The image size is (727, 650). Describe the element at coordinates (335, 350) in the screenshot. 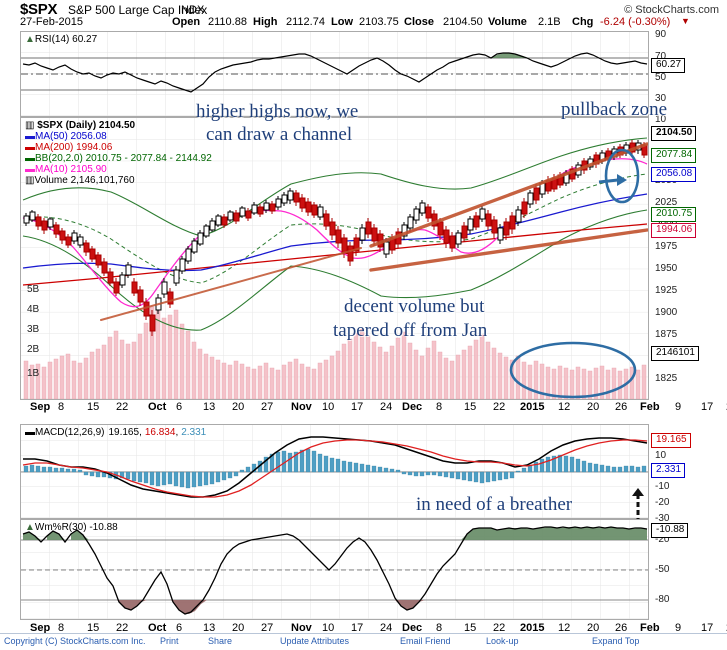

I see `volume-bars` at that location.